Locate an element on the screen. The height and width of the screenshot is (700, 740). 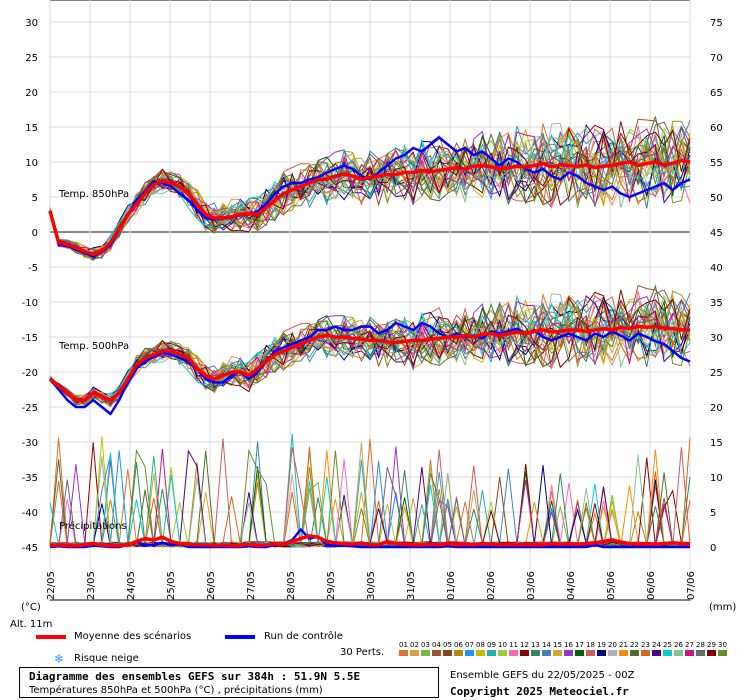
perturbation-number: 12 is located at coordinates (524, 645).